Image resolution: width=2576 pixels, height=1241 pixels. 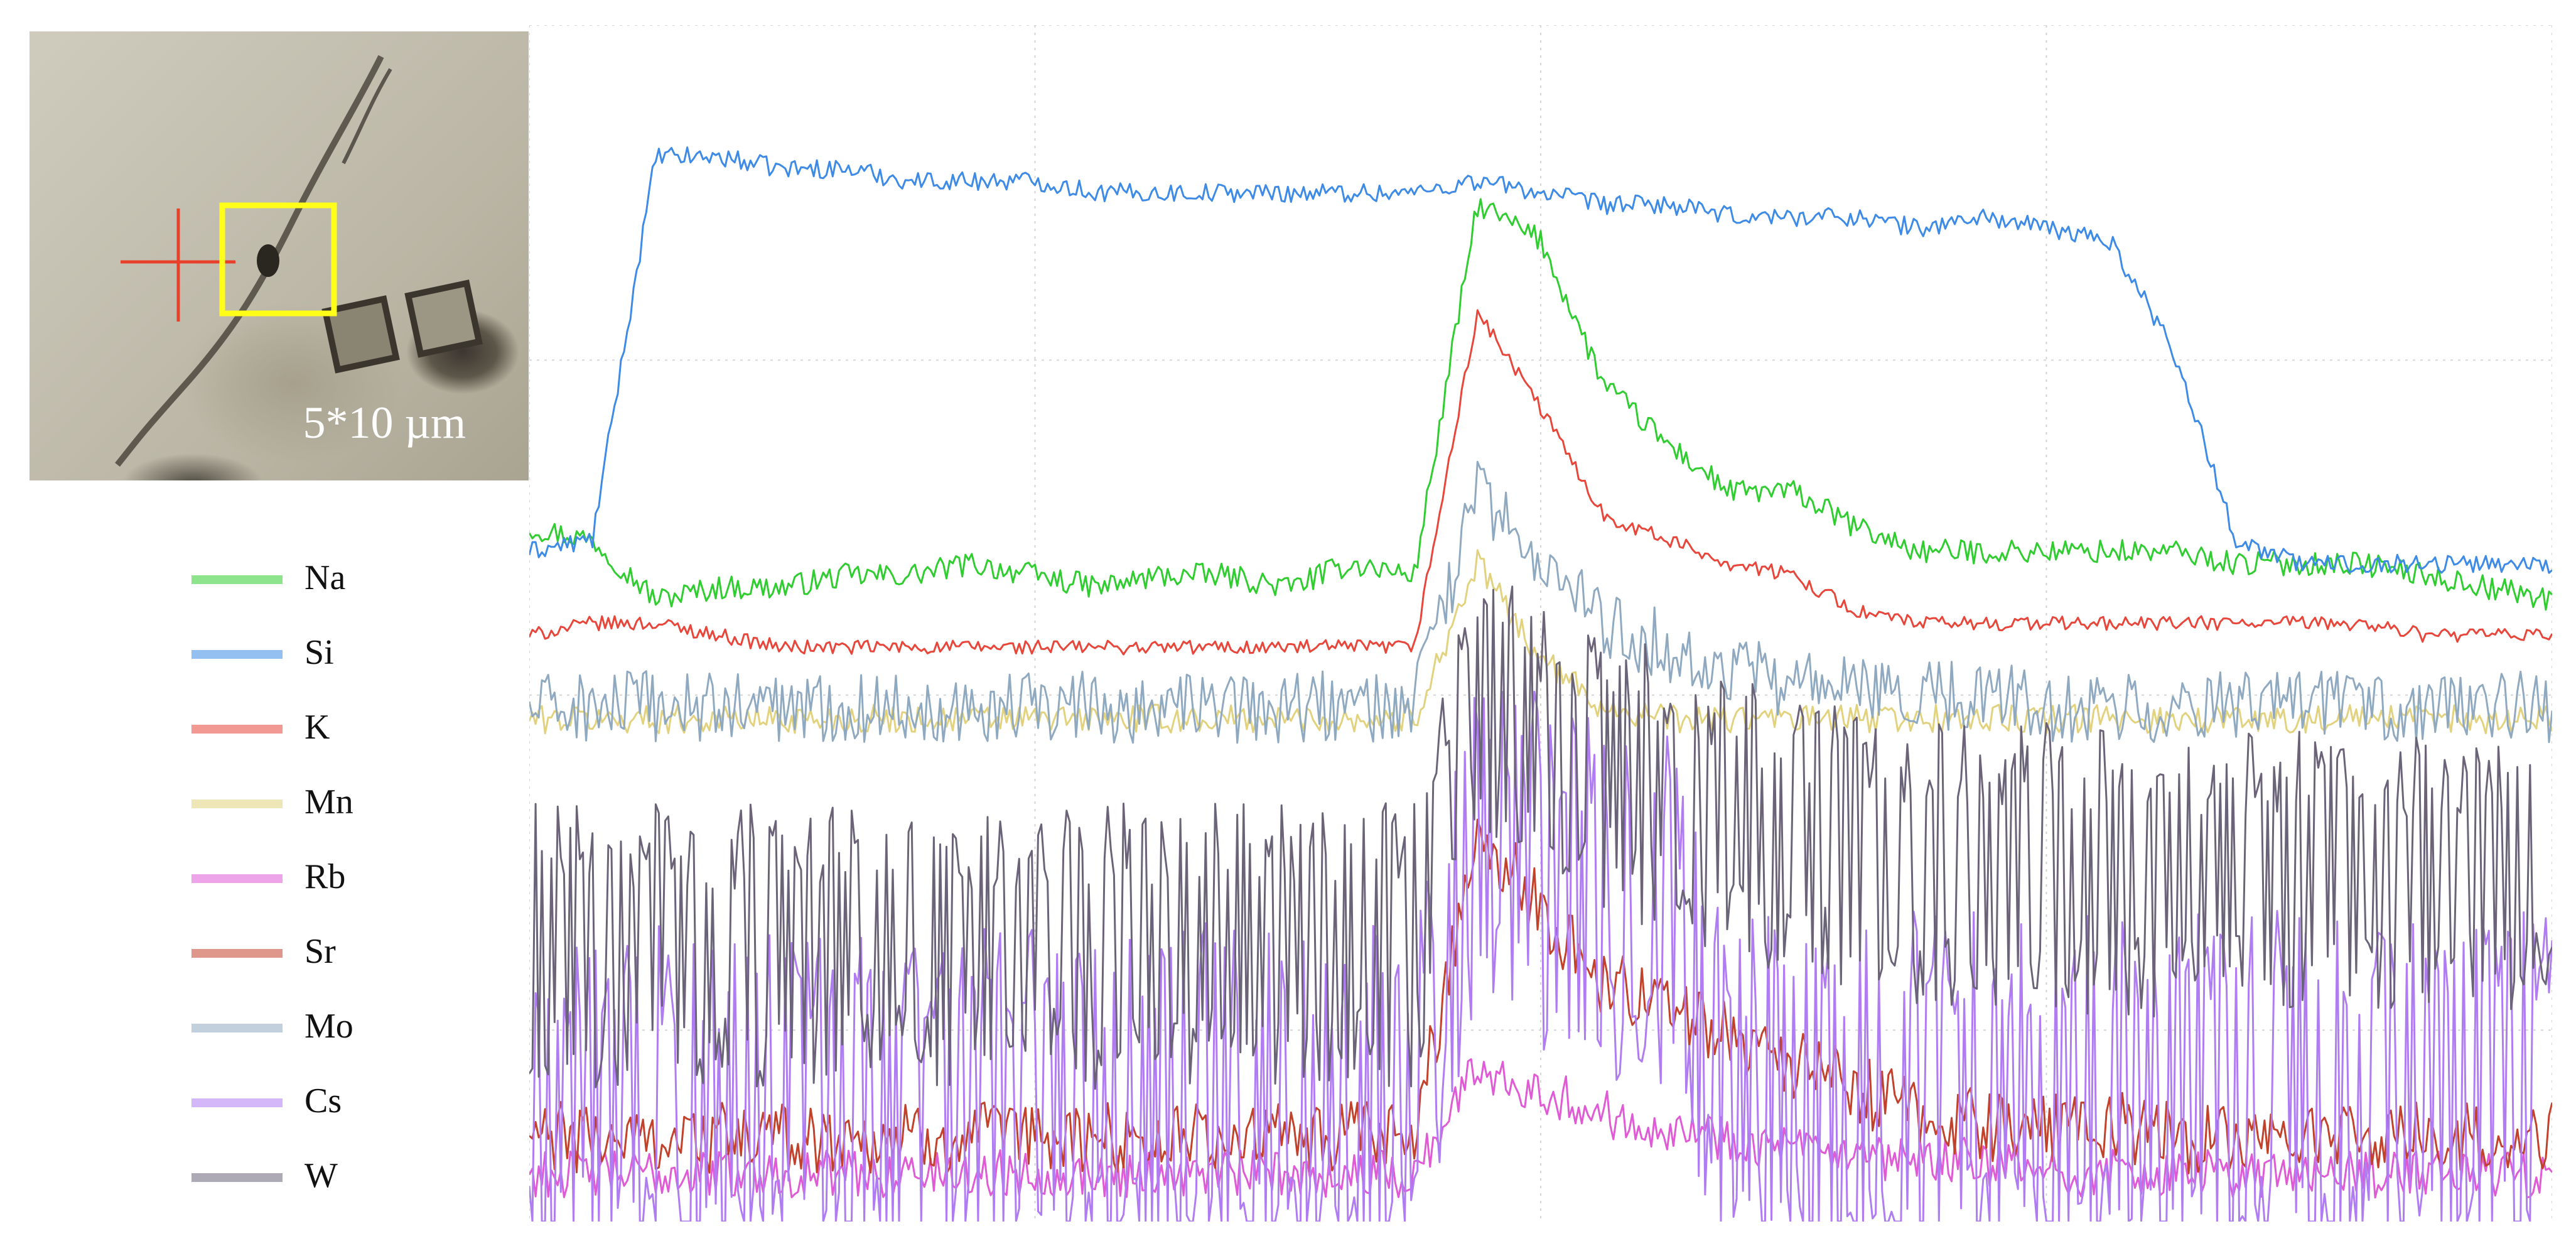 I want to click on legend-label: Cs, so click(x=323, y=1100).